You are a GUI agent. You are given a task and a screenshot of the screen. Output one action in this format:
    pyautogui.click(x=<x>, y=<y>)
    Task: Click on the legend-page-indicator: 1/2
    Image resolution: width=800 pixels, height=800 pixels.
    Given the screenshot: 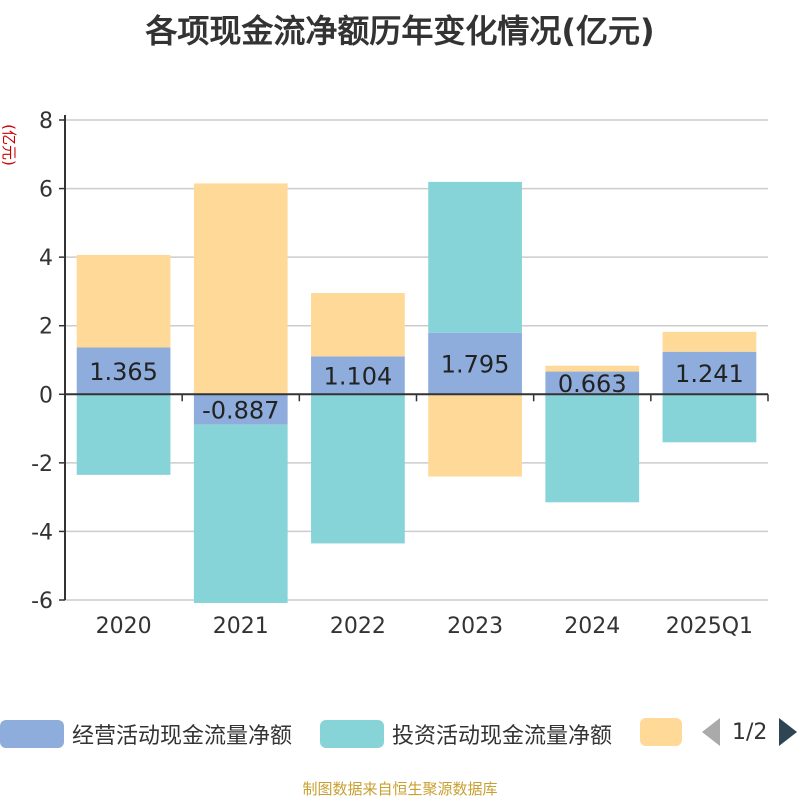 What is the action you would take?
    pyautogui.click(x=750, y=732)
    